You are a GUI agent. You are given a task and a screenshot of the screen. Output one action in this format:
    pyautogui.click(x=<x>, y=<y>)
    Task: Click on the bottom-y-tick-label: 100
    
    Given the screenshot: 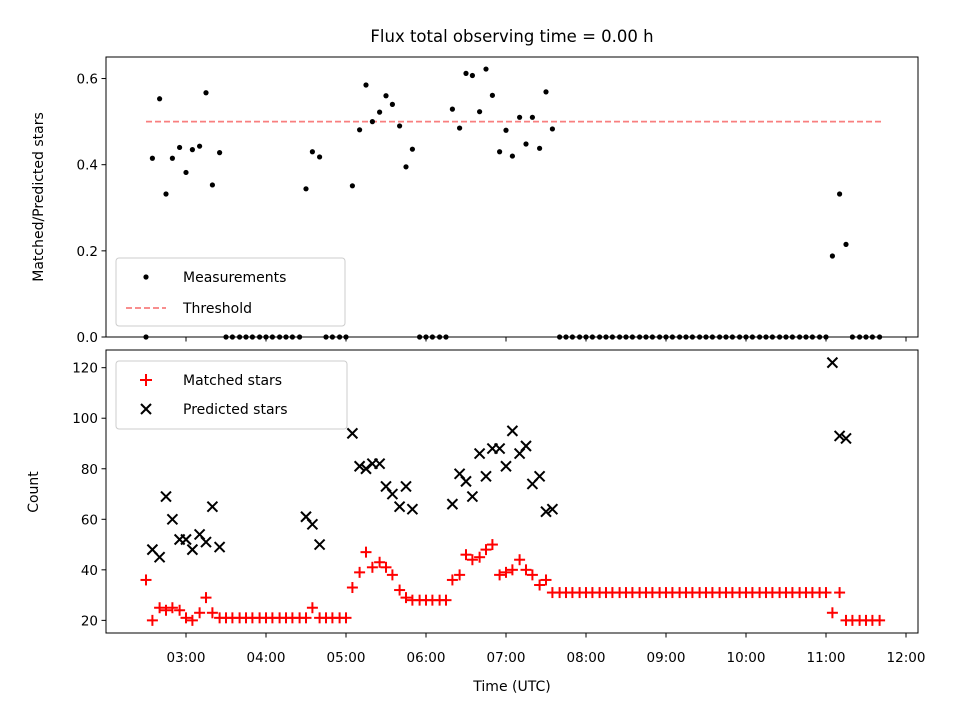 What is the action you would take?
    pyautogui.click(x=85, y=419)
    